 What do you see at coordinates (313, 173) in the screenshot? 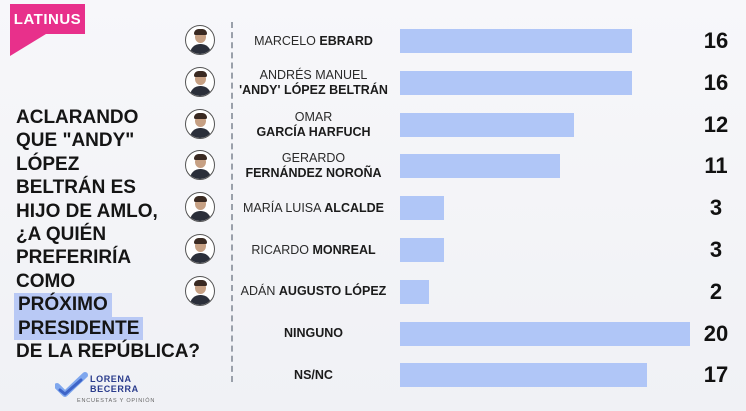
I see `label-last-name: FERNÁNDEZ NOROÑA` at bounding box center [313, 173].